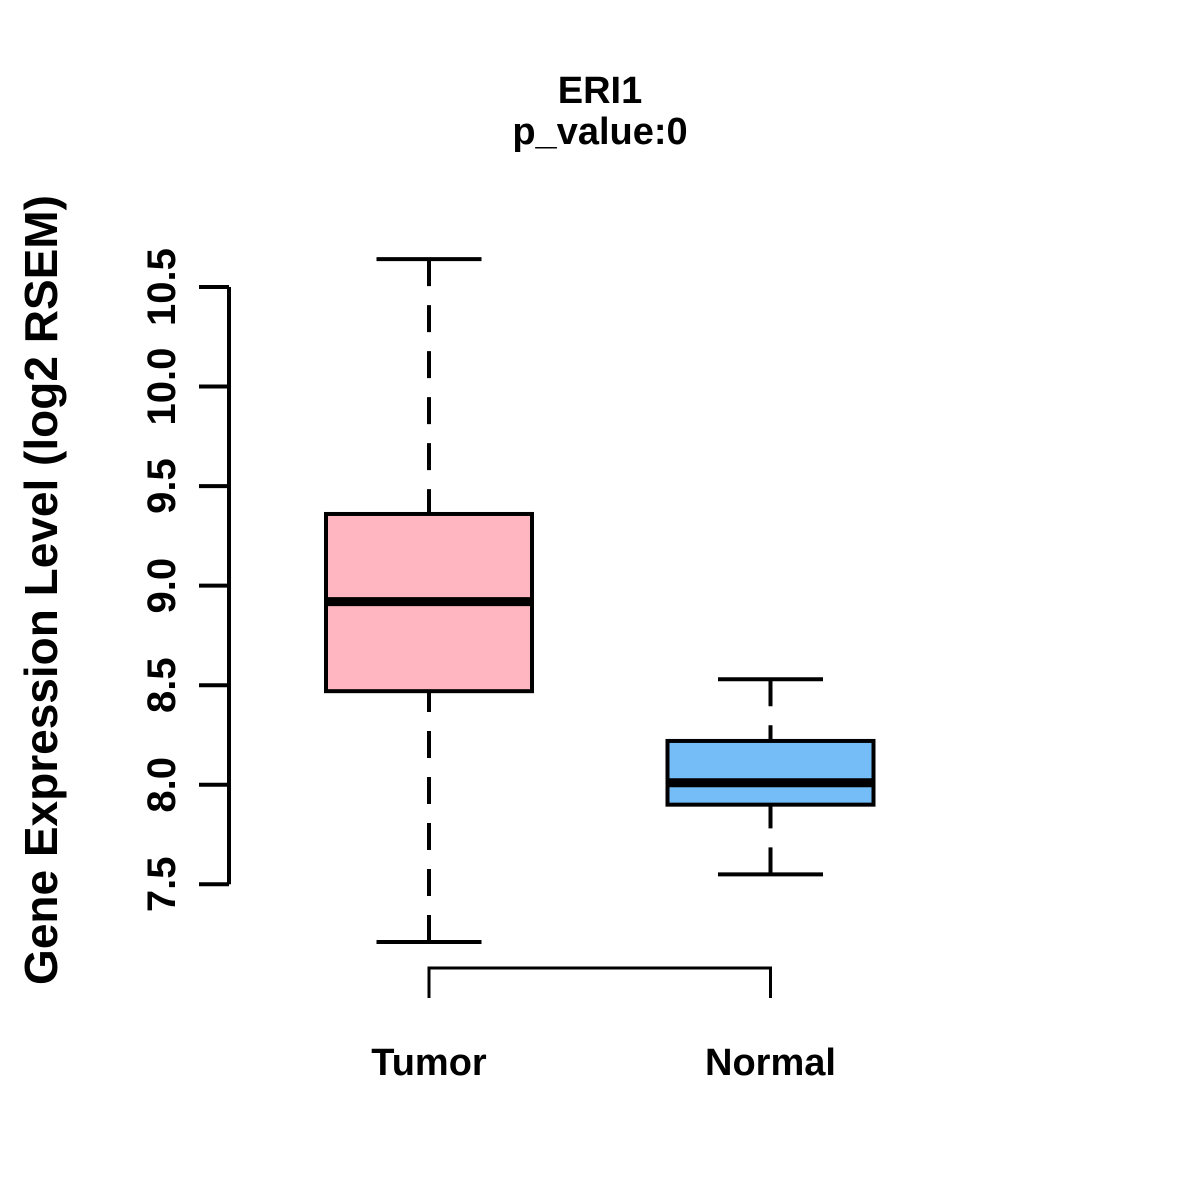  I want to click on y-tick-label: 10.0, so click(162, 387).